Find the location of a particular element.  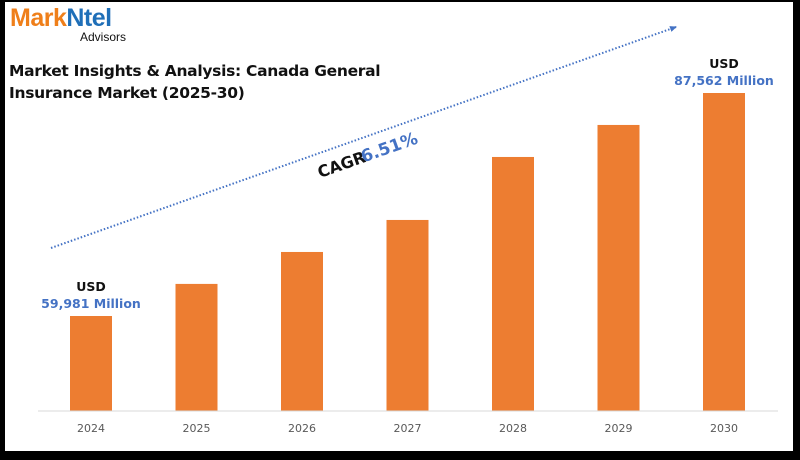

chart-title-line-2: Insurance Market (2025-30) is located at coordinates (127, 93).